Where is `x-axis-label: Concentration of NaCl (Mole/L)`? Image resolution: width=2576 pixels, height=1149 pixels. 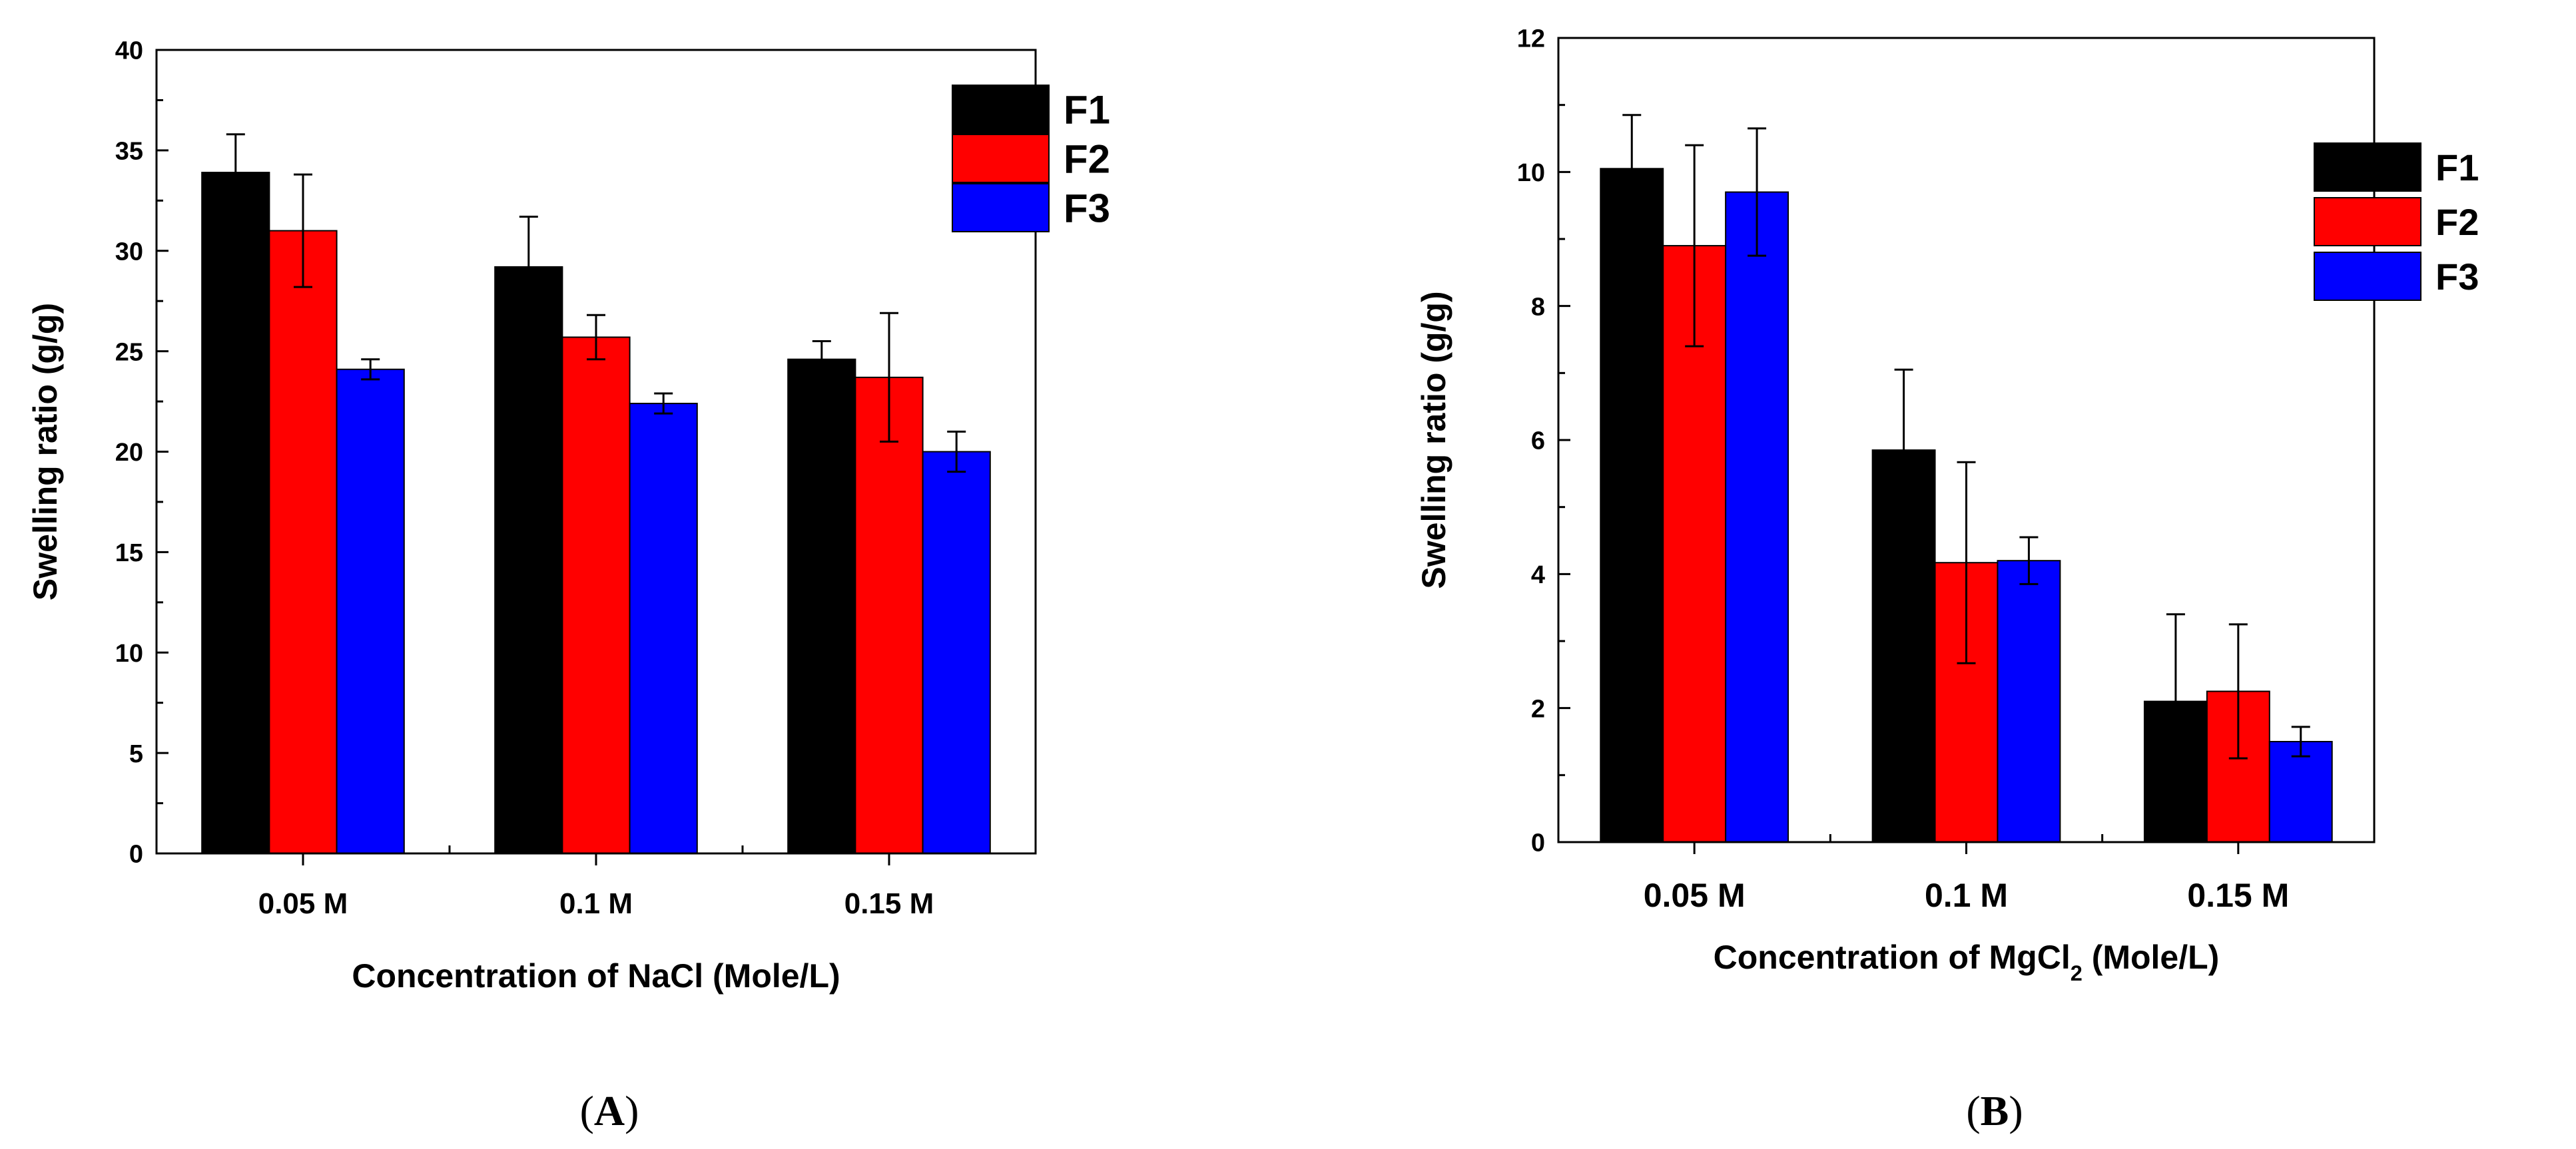
x-axis-label: Concentration of NaCl (Mole/L) is located at coordinates (596, 976).